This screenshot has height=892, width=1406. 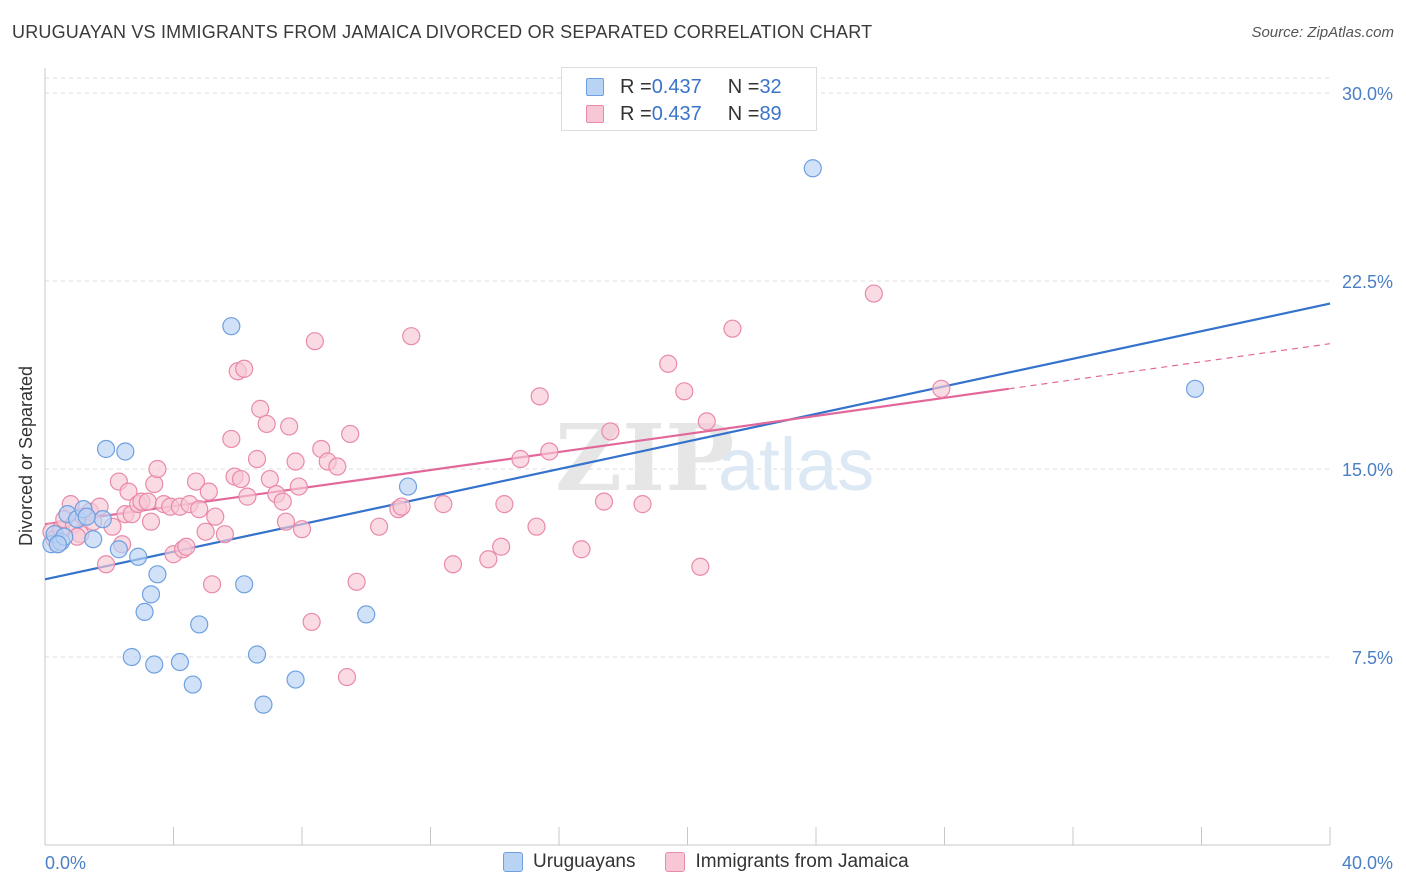 What do you see at coordinates (1367, 94) in the screenshot?
I see `y-tick-label: 30.0%` at bounding box center [1367, 94].